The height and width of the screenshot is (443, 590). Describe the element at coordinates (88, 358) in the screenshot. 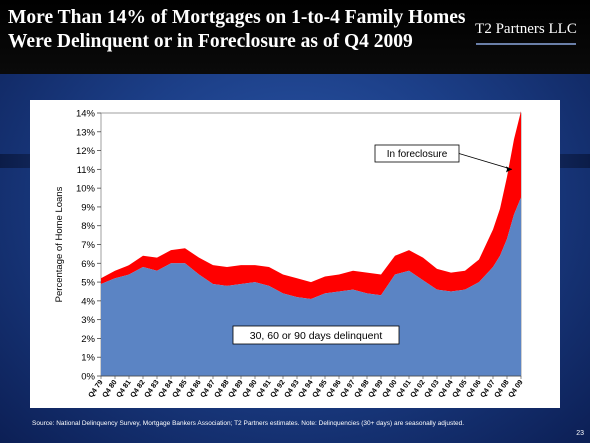

I see `y-tick-label: 1%` at that location.